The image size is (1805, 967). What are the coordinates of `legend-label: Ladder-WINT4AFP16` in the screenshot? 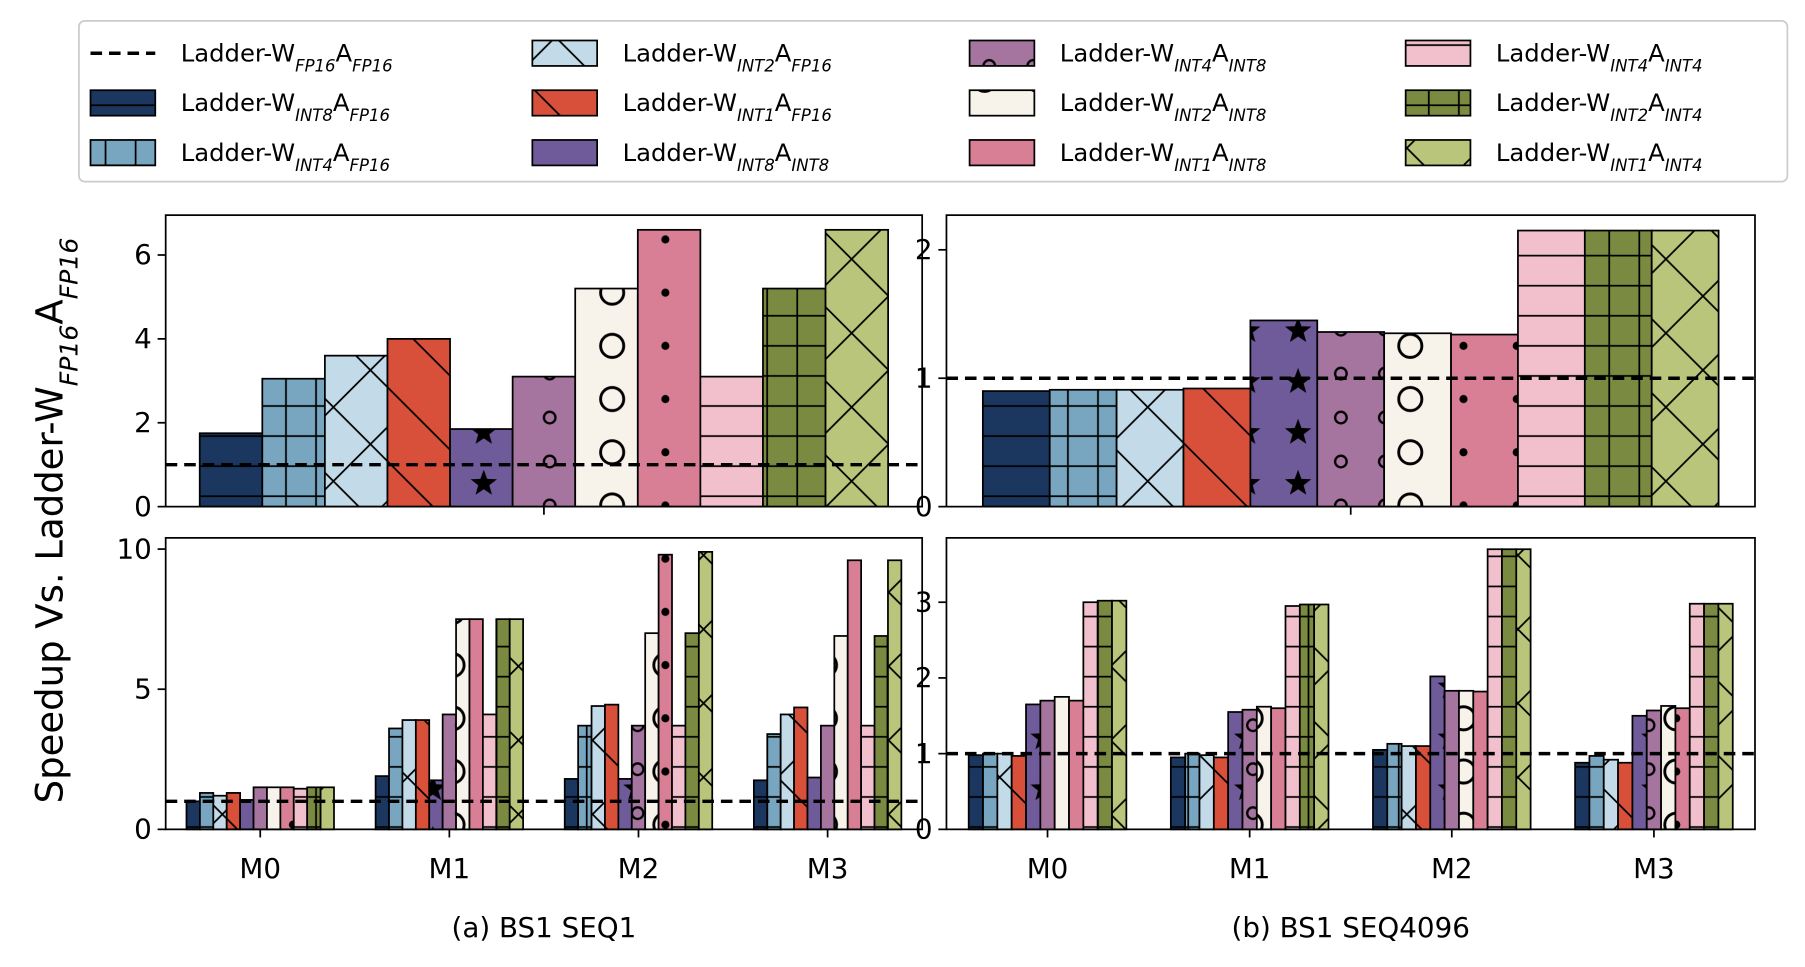 It's located at (285, 156).